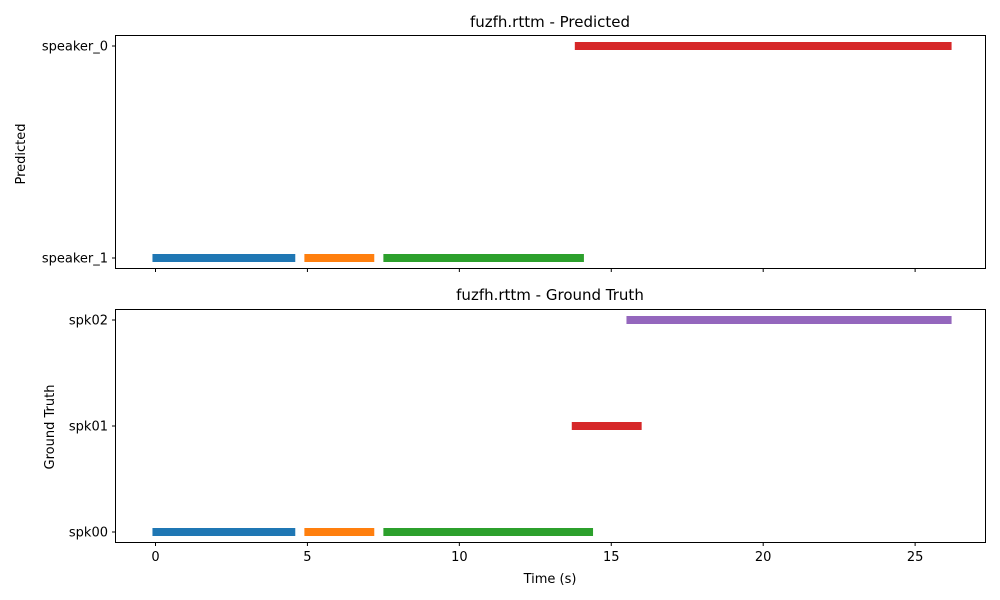  I want to click on ground-truth-xticks: 0 5 10 15 20 25, so click(537, 553).